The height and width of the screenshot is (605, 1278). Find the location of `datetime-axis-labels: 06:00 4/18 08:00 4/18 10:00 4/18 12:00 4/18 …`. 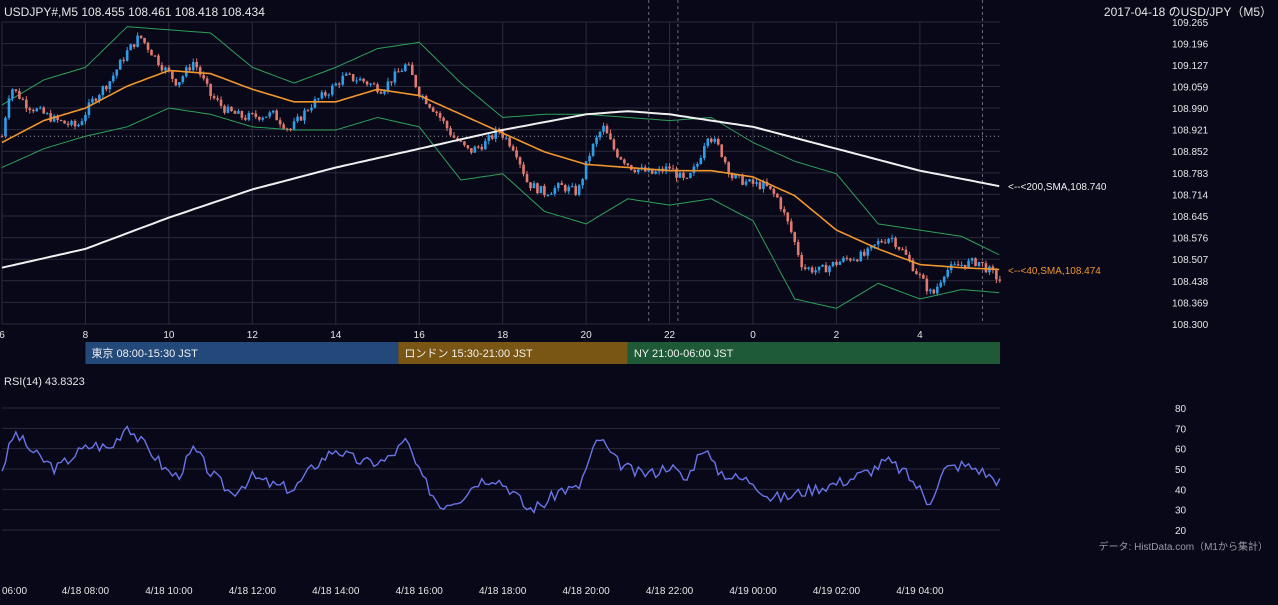

datetime-axis-labels: 06:00 4/18 08:00 4/18 10:00 4/18 12:00 4/18 … is located at coordinates (473, 591).